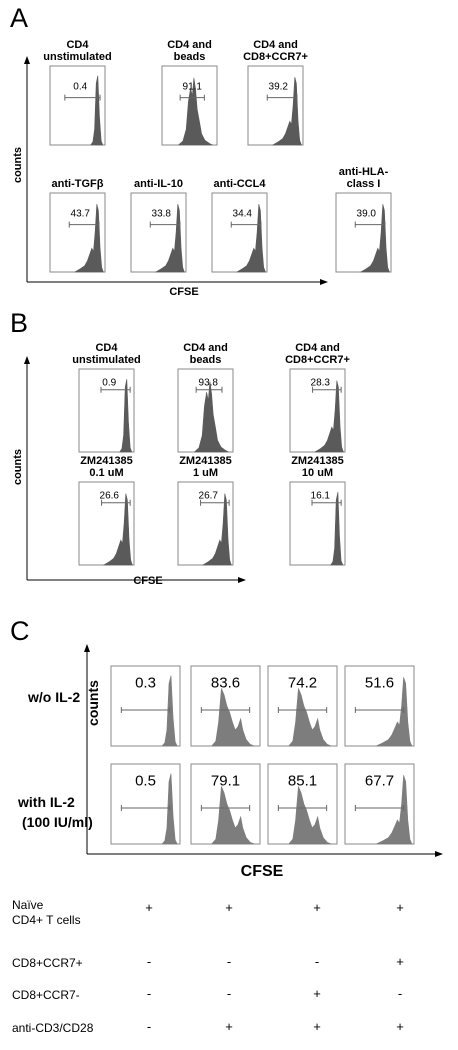 The height and width of the screenshot is (1050, 458). I want to click on gate-percentage: 0.5, so click(145, 781).